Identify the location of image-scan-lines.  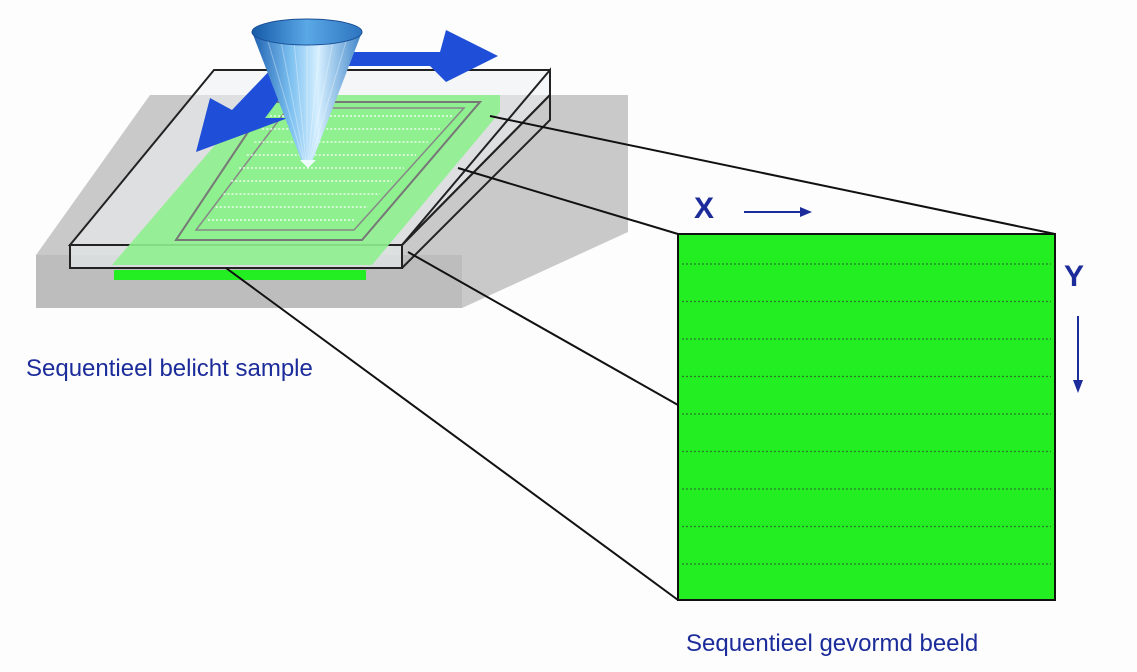
(866, 414).